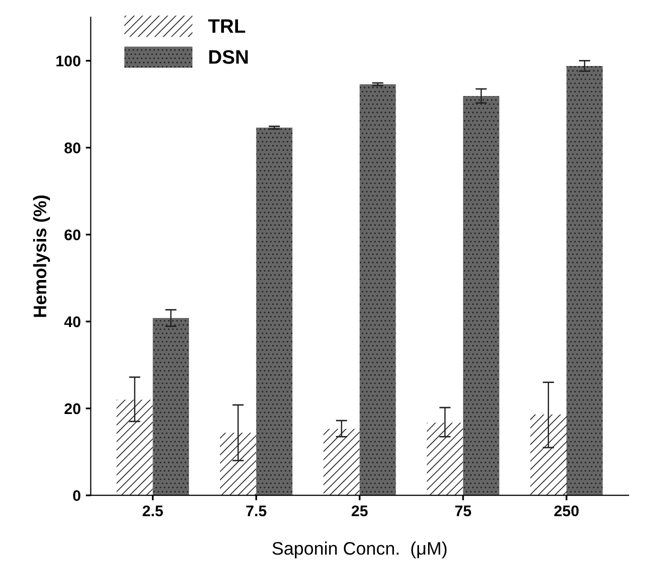 The width and height of the screenshot is (648, 576). What do you see at coordinates (463, 511) in the screenshot?
I see `x-tick-label: 75` at bounding box center [463, 511].